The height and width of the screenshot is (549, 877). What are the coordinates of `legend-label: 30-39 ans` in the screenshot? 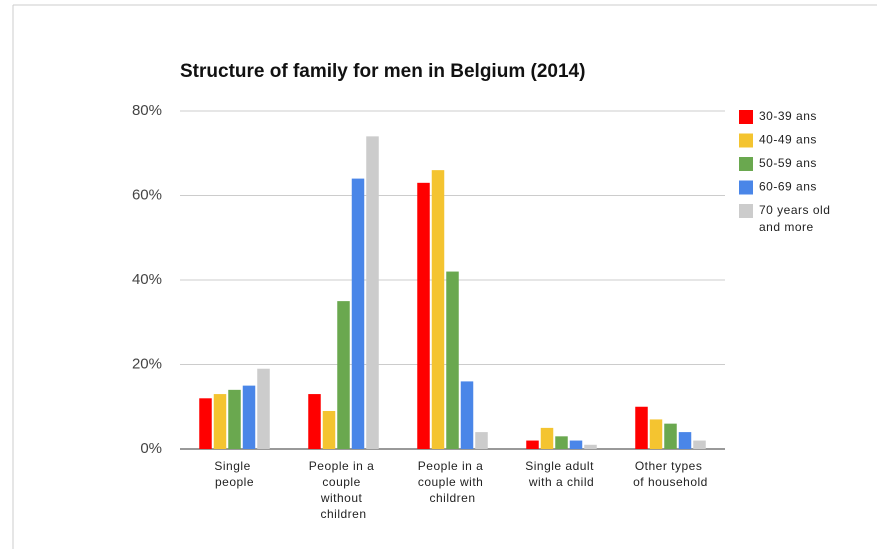 It's located at (788, 116).